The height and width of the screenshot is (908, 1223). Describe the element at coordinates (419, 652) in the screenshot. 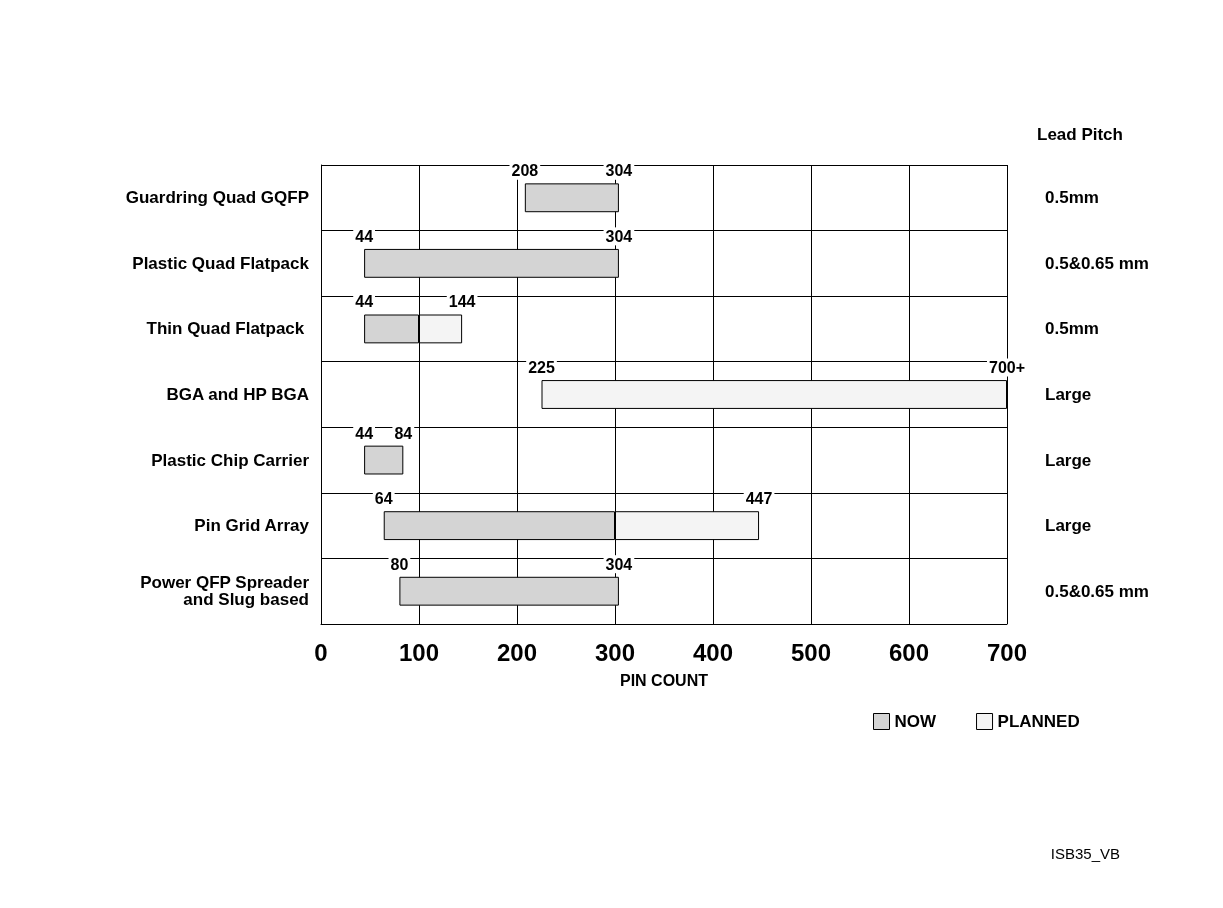

I see `x-tick-label: 100` at that location.